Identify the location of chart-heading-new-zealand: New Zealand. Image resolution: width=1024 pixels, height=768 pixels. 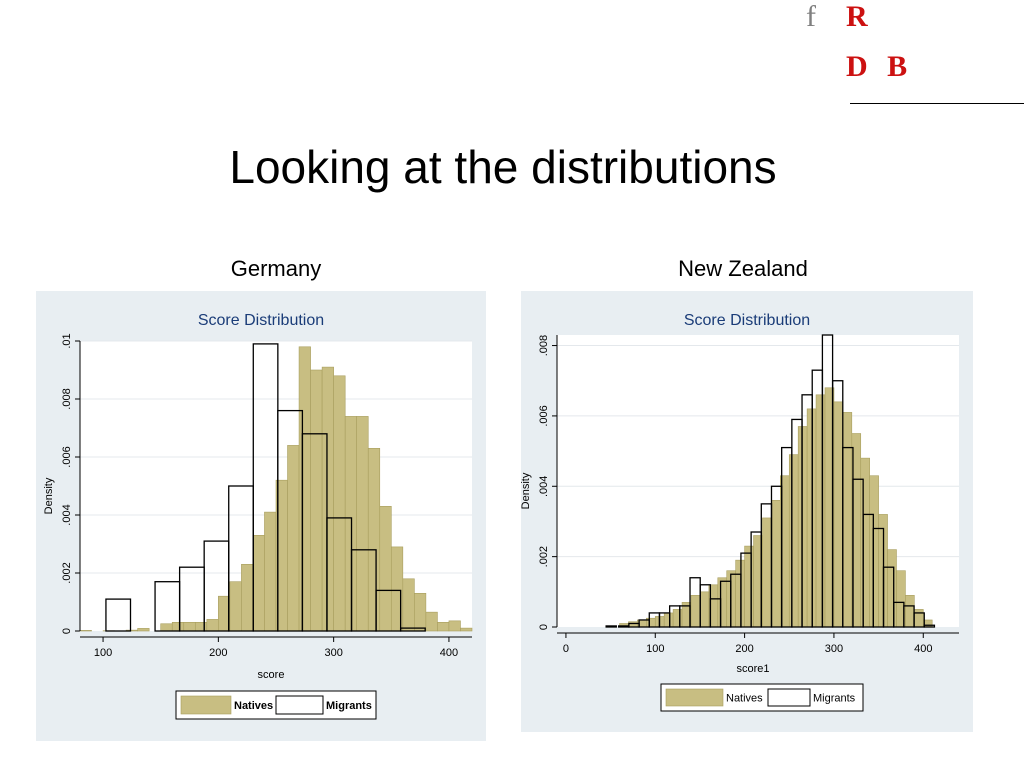
(743, 268).